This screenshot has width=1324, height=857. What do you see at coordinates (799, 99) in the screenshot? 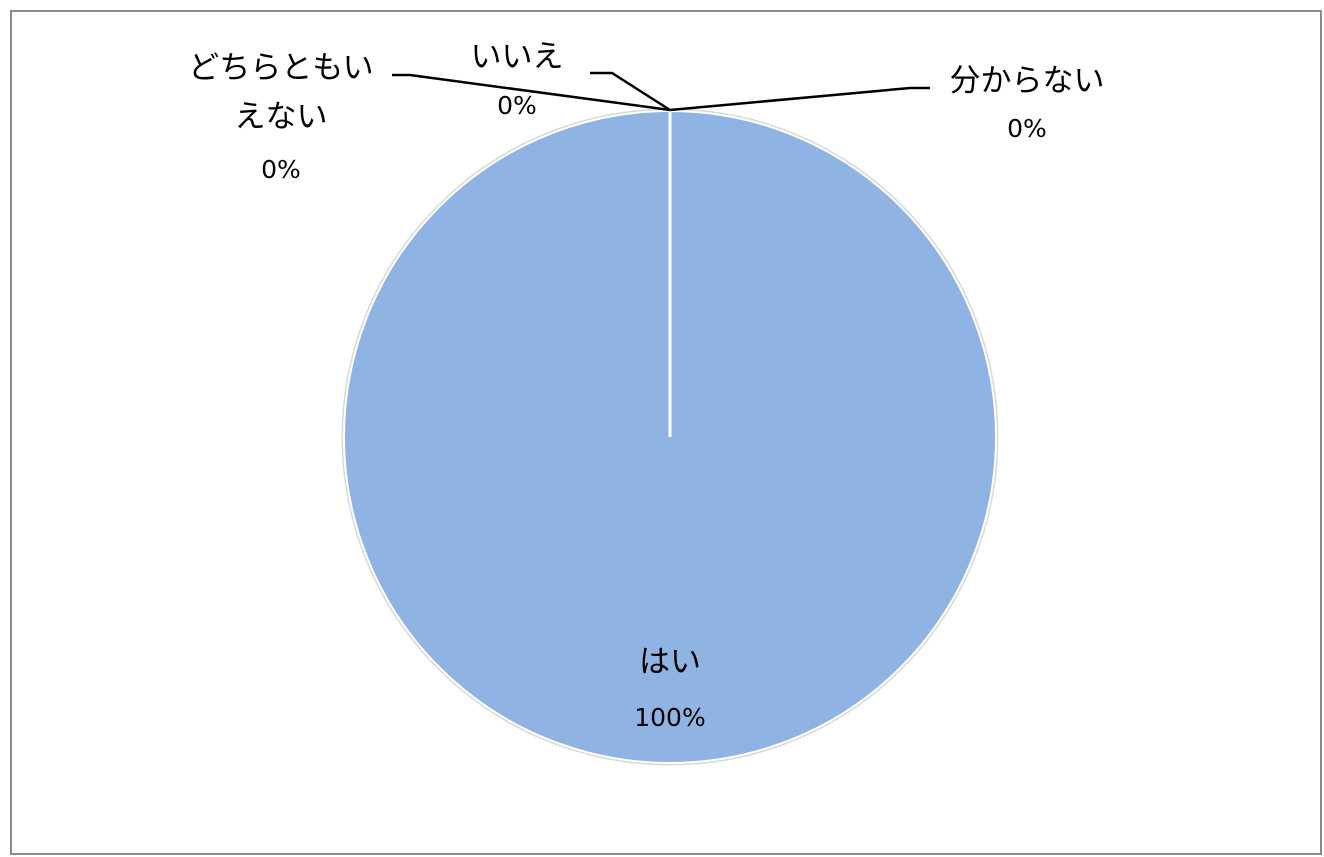
I see `leader-line-wakaranai` at bounding box center [799, 99].